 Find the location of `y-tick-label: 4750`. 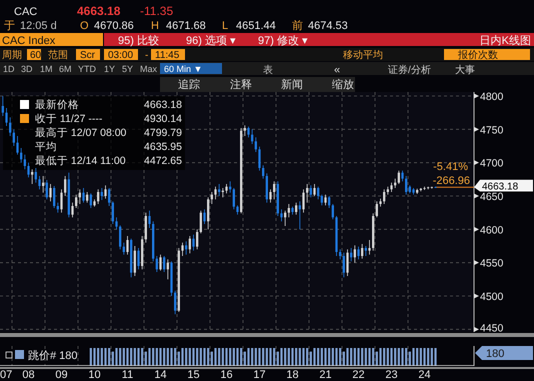

y-tick-label: 4750 is located at coordinates (492, 130).